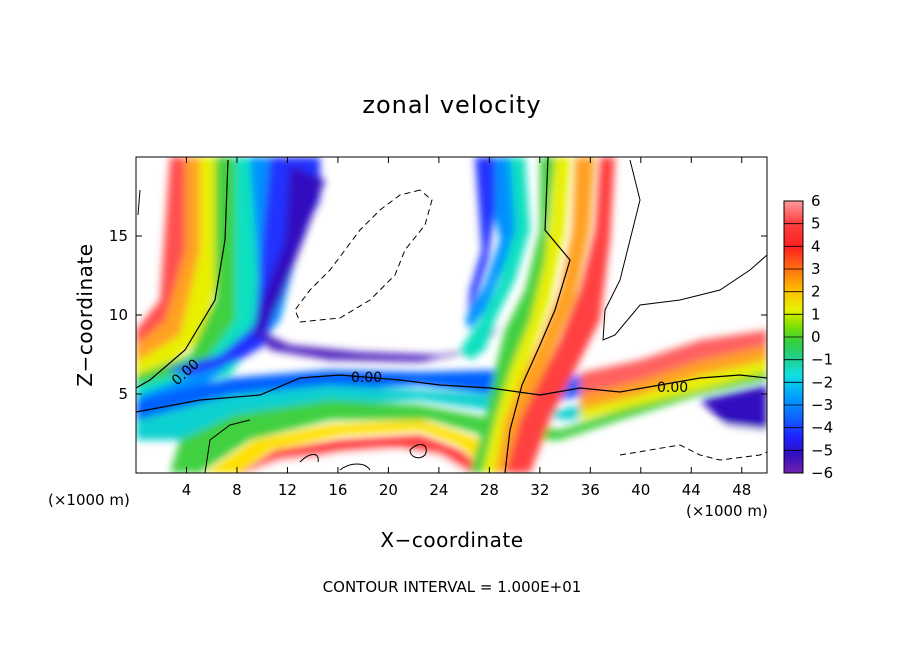 The width and height of the screenshot is (904, 654). What do you see at coordinates (237, 490) in the screenshot?
I see `x-tick-label: 8` at bounding box center [237, 490].